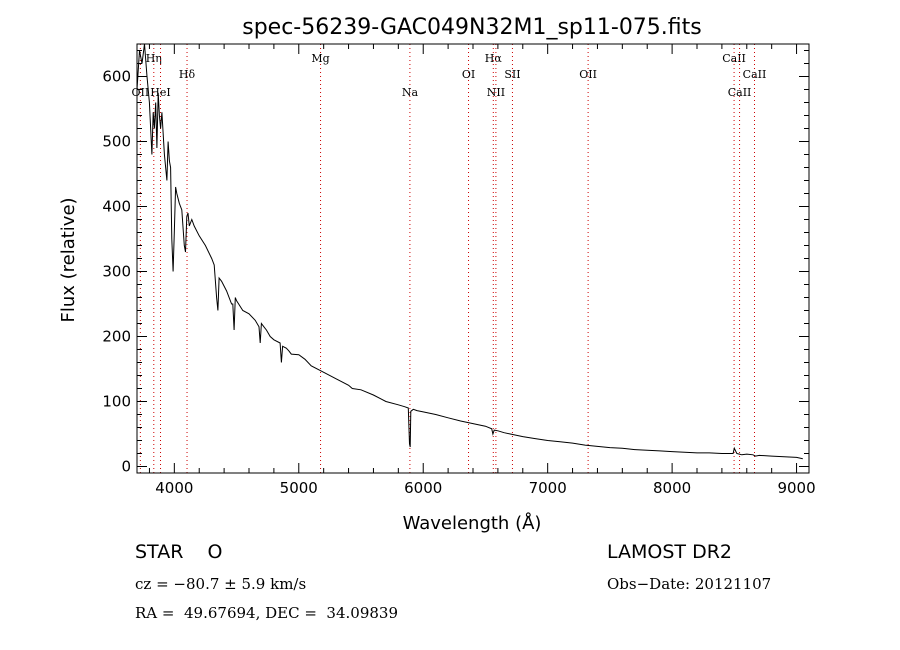 This screenshot has height=650, width=900. I want to click on coordinates-label: RA = 49.67694, DEC = 34.09839, so click(267, 613).